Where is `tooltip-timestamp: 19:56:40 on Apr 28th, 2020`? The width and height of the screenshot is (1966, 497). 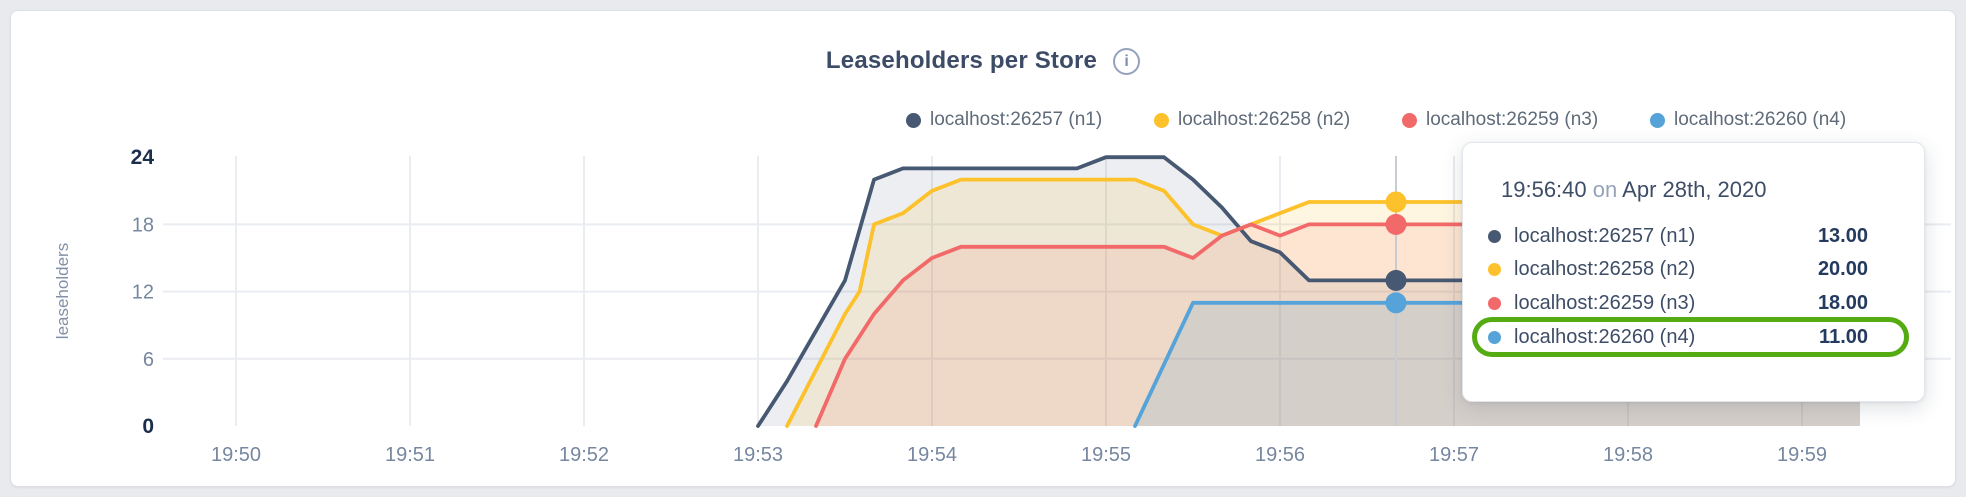 tooltip-timestamp: 19:56:40 on Apr 28th, 2020 is located at coordinates (1634, 190).